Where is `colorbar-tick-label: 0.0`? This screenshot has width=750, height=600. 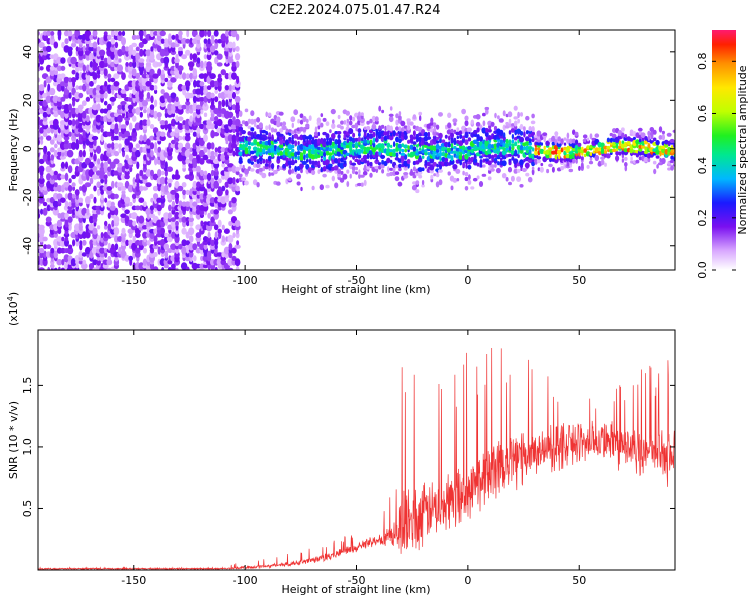 colorbar-tick-label: 0.0 is located at coordinates (702, 270).